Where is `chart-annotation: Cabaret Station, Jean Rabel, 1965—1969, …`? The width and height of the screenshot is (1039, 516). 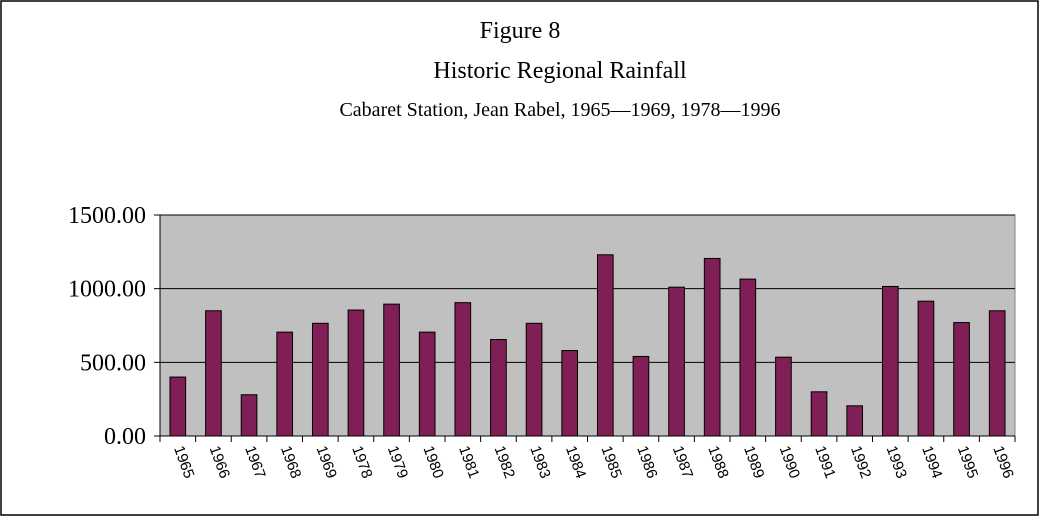 chart-annotation: Cabaret Station, Jean Rabel, 1965—1969, … is located at coordinates (559, 110).